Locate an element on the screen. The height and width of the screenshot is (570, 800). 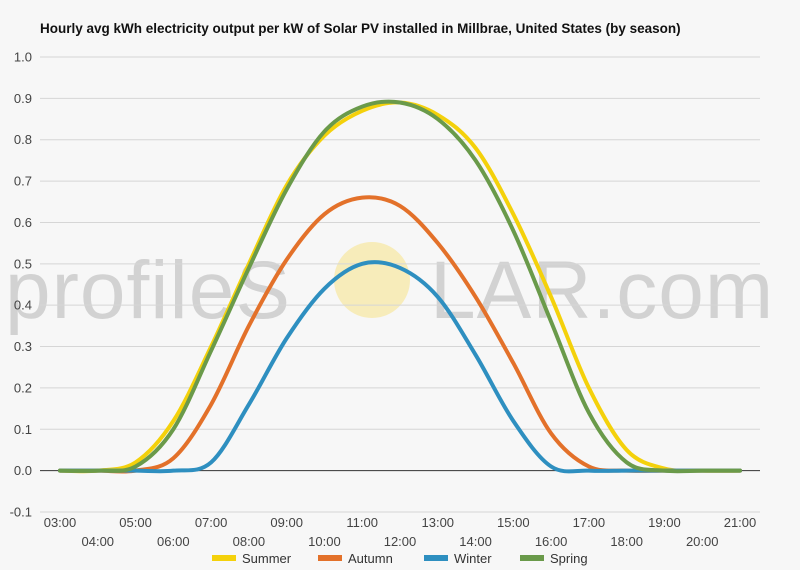
y-tick-label: 0.8 is located at coordinates (23, 139).